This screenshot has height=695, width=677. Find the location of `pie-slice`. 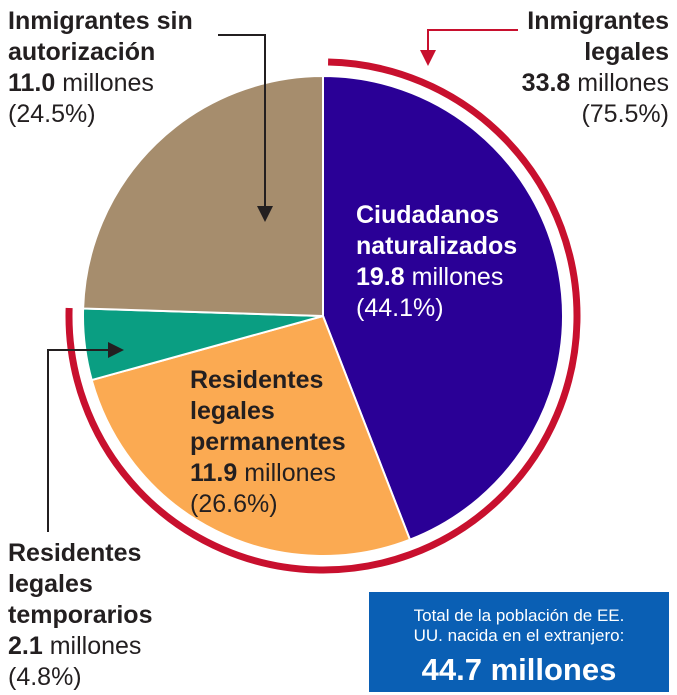

pie-slice is located at coordinates (203, 196).